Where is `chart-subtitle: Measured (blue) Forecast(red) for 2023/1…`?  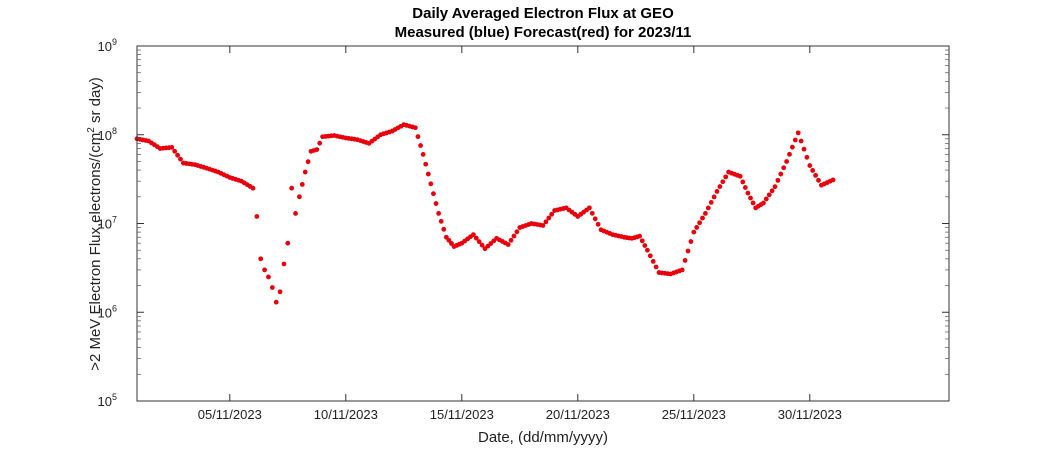
chart-subtitle: Measured (blue) Forecast(red) for 2023/1… is located at coordinates (543, 32).